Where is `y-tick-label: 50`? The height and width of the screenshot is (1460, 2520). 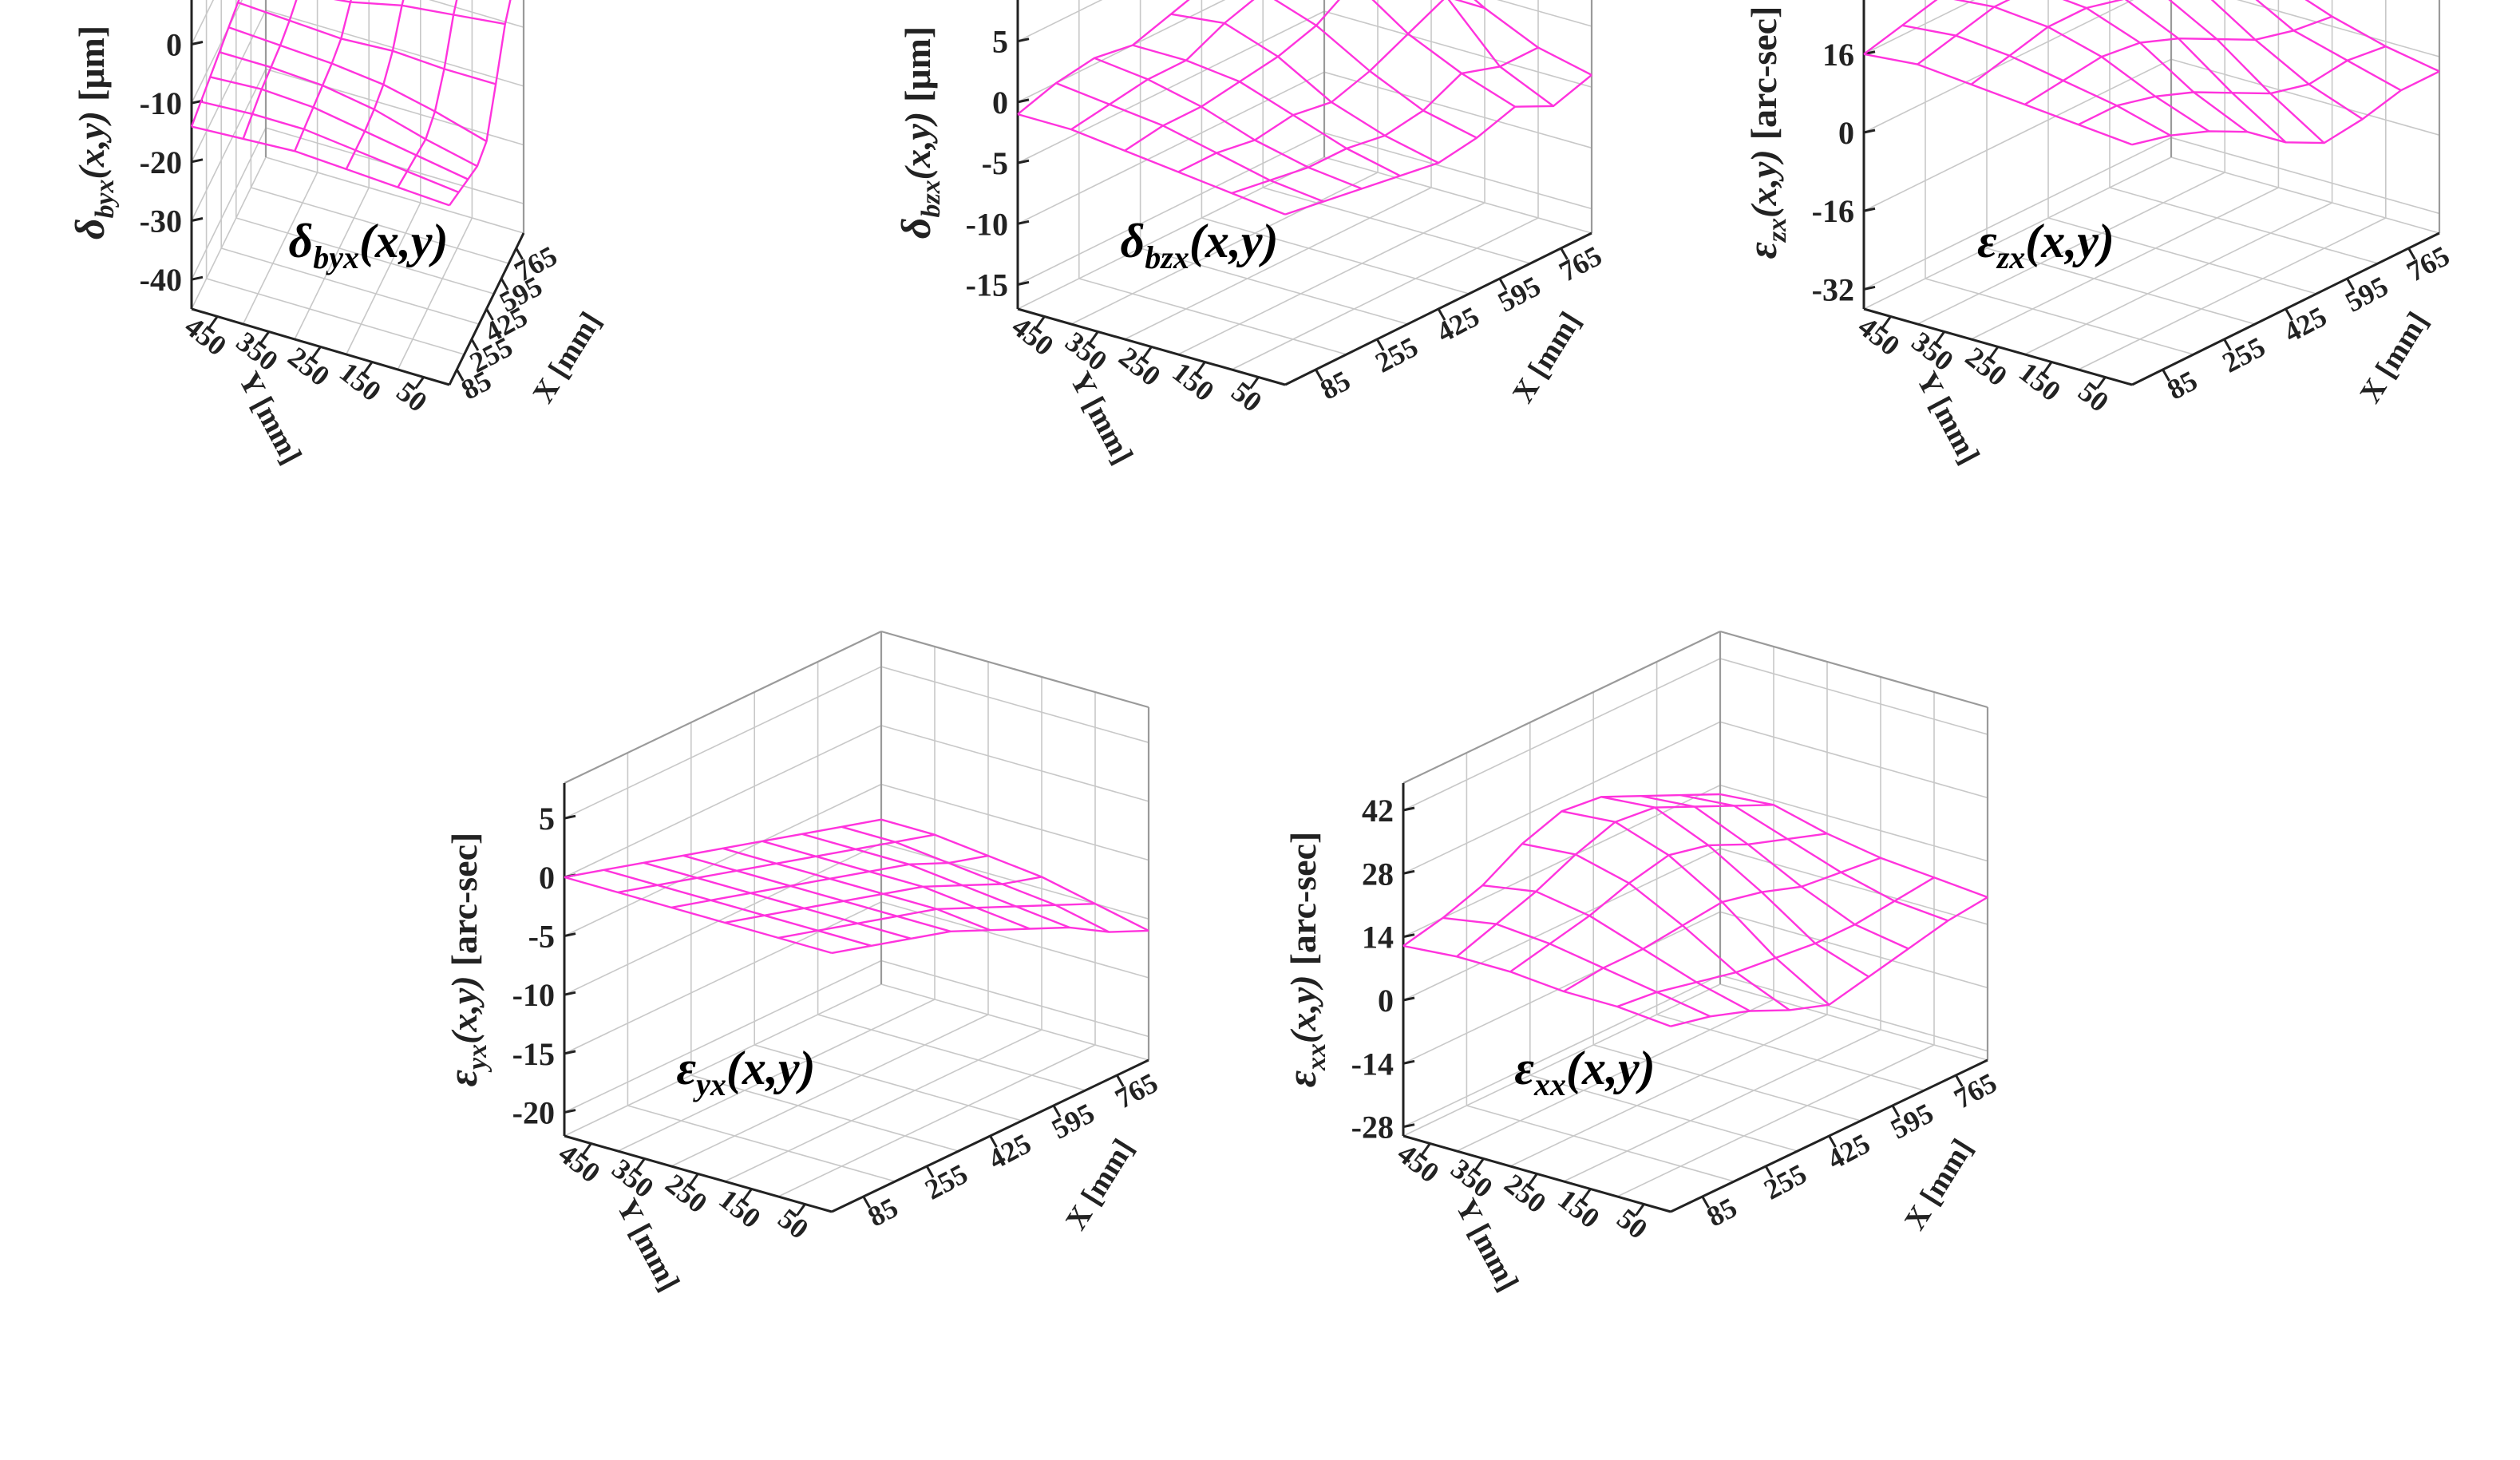 y-tick-label: 50 is located at coordinates (1632, 1224).